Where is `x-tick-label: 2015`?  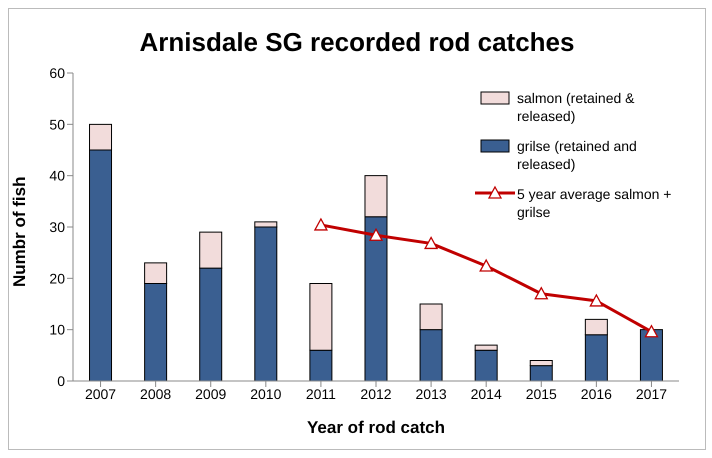
x-tick-label: 2015 is located at coordinates (542, 394).